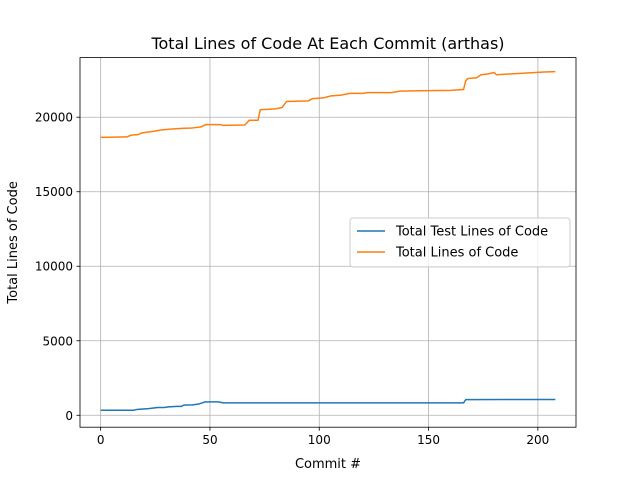 The width and height of the screenshot is (640, 480). I want to click on y-tick-label: 5000, so click(57, 341).